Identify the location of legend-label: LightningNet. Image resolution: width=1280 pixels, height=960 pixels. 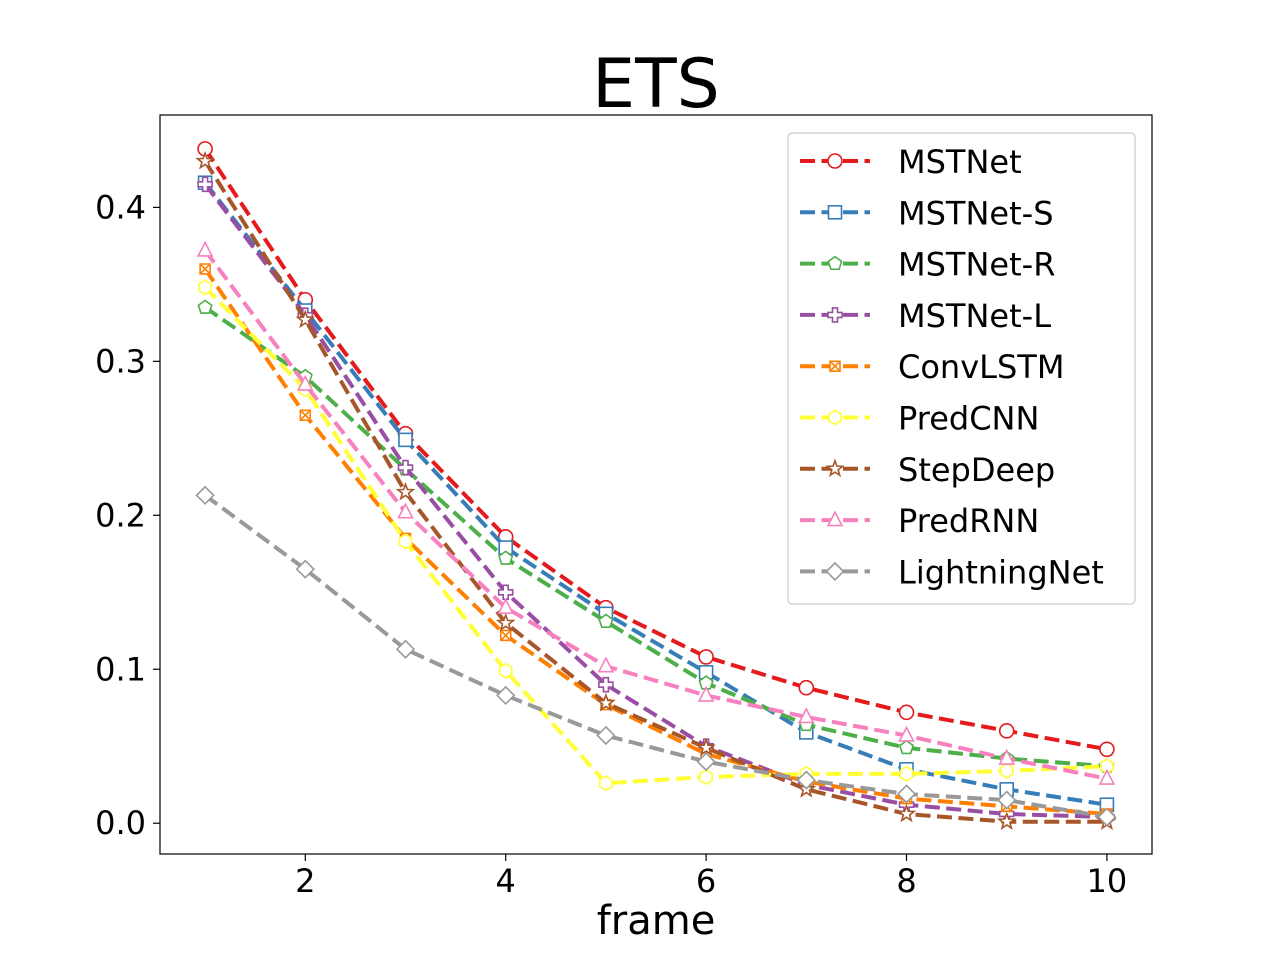
(1001, 572).